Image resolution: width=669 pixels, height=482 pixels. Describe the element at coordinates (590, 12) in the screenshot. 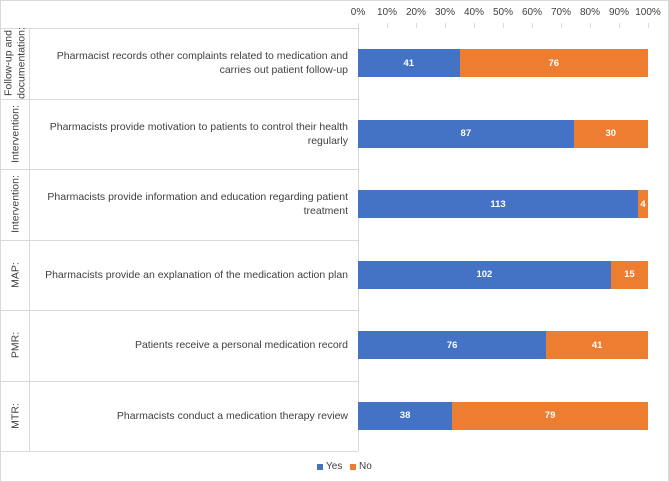

I see `x-tick-label: 80%` at that location.